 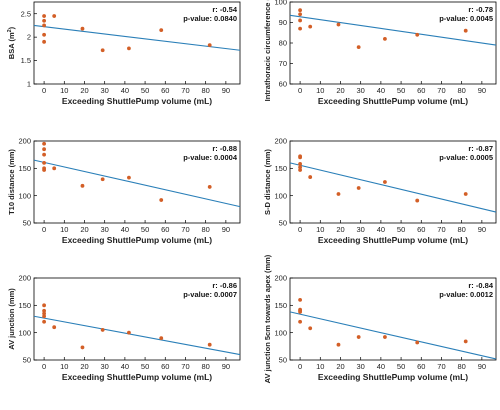 I want to click on p-value-label: p-value: 0.0007, so click(x=210, y=294).